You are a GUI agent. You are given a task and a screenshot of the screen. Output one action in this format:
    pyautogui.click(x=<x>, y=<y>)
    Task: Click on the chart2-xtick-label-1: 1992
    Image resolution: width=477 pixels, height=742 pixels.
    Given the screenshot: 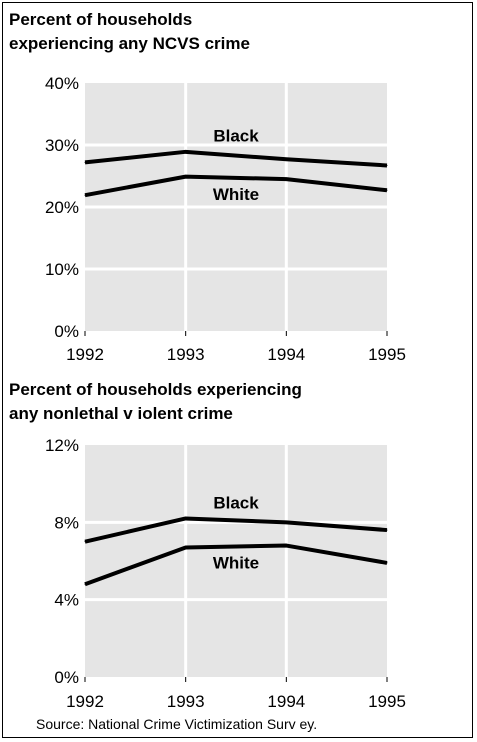 What is the action you would take?
    pyautogui.click(x=85, y=701)
    